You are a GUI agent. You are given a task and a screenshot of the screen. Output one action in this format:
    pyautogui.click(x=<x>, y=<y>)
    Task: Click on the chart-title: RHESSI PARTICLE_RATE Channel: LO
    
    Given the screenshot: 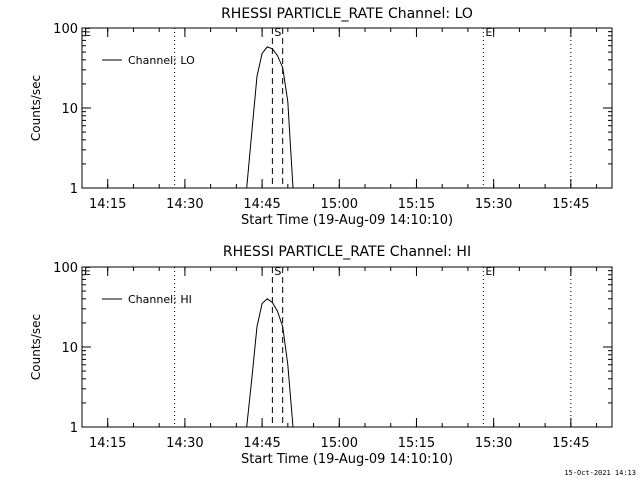 What is the action you would take?
    pyautogui.click(x=347, y=14)
    